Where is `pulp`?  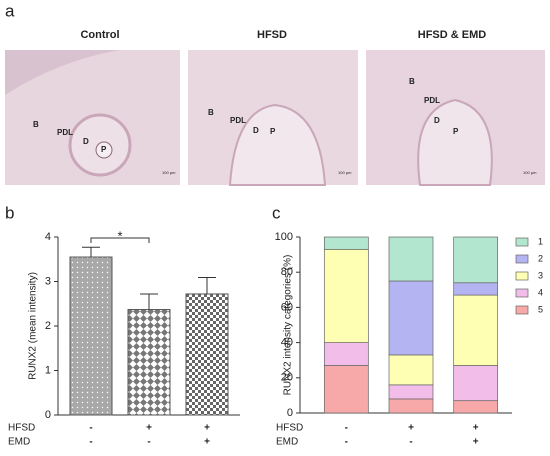
pulp is located at coordinates (104, 150).